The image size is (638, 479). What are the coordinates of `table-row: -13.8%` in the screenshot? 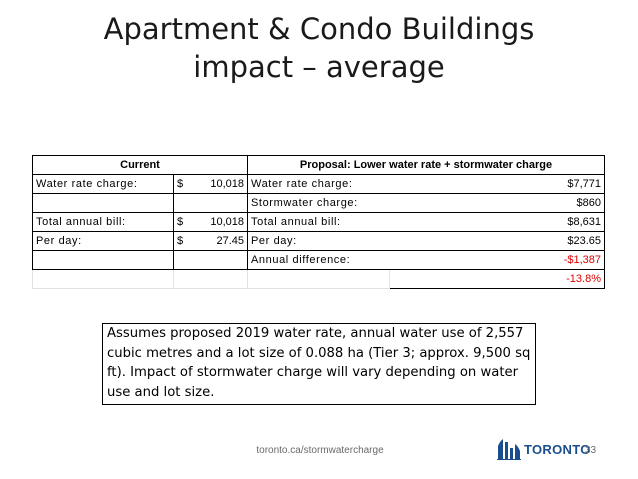 It's located at (318, 279).